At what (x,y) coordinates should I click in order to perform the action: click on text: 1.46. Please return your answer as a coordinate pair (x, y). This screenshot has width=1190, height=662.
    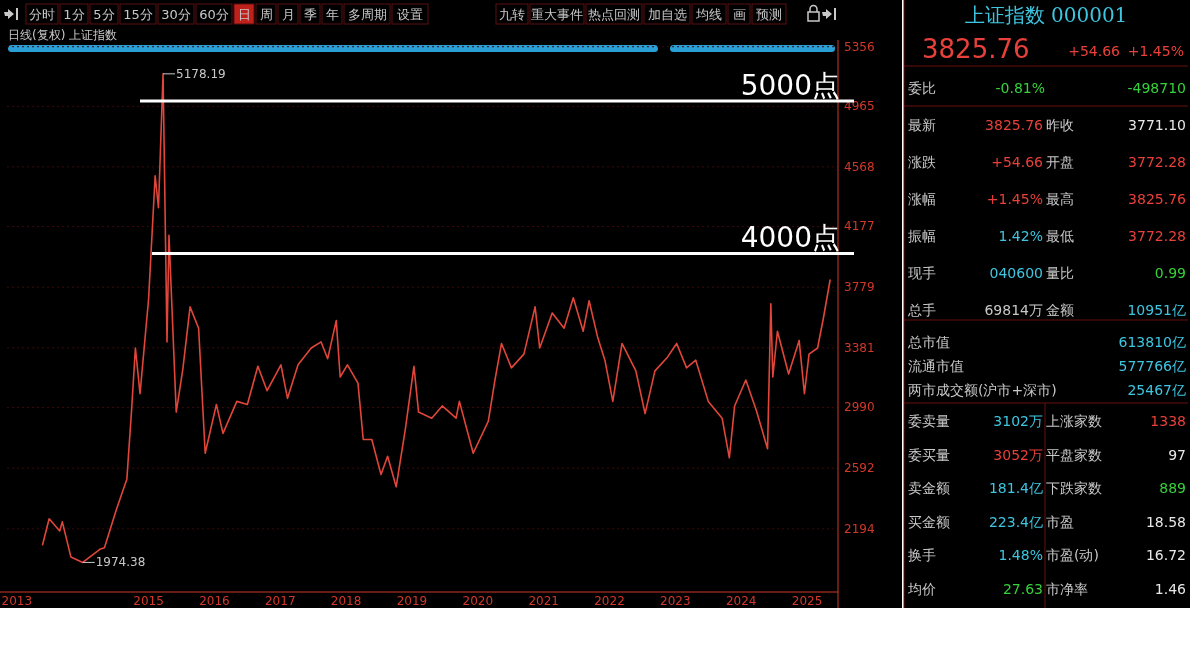
    Looking at the image, I should click on (1170, 589).